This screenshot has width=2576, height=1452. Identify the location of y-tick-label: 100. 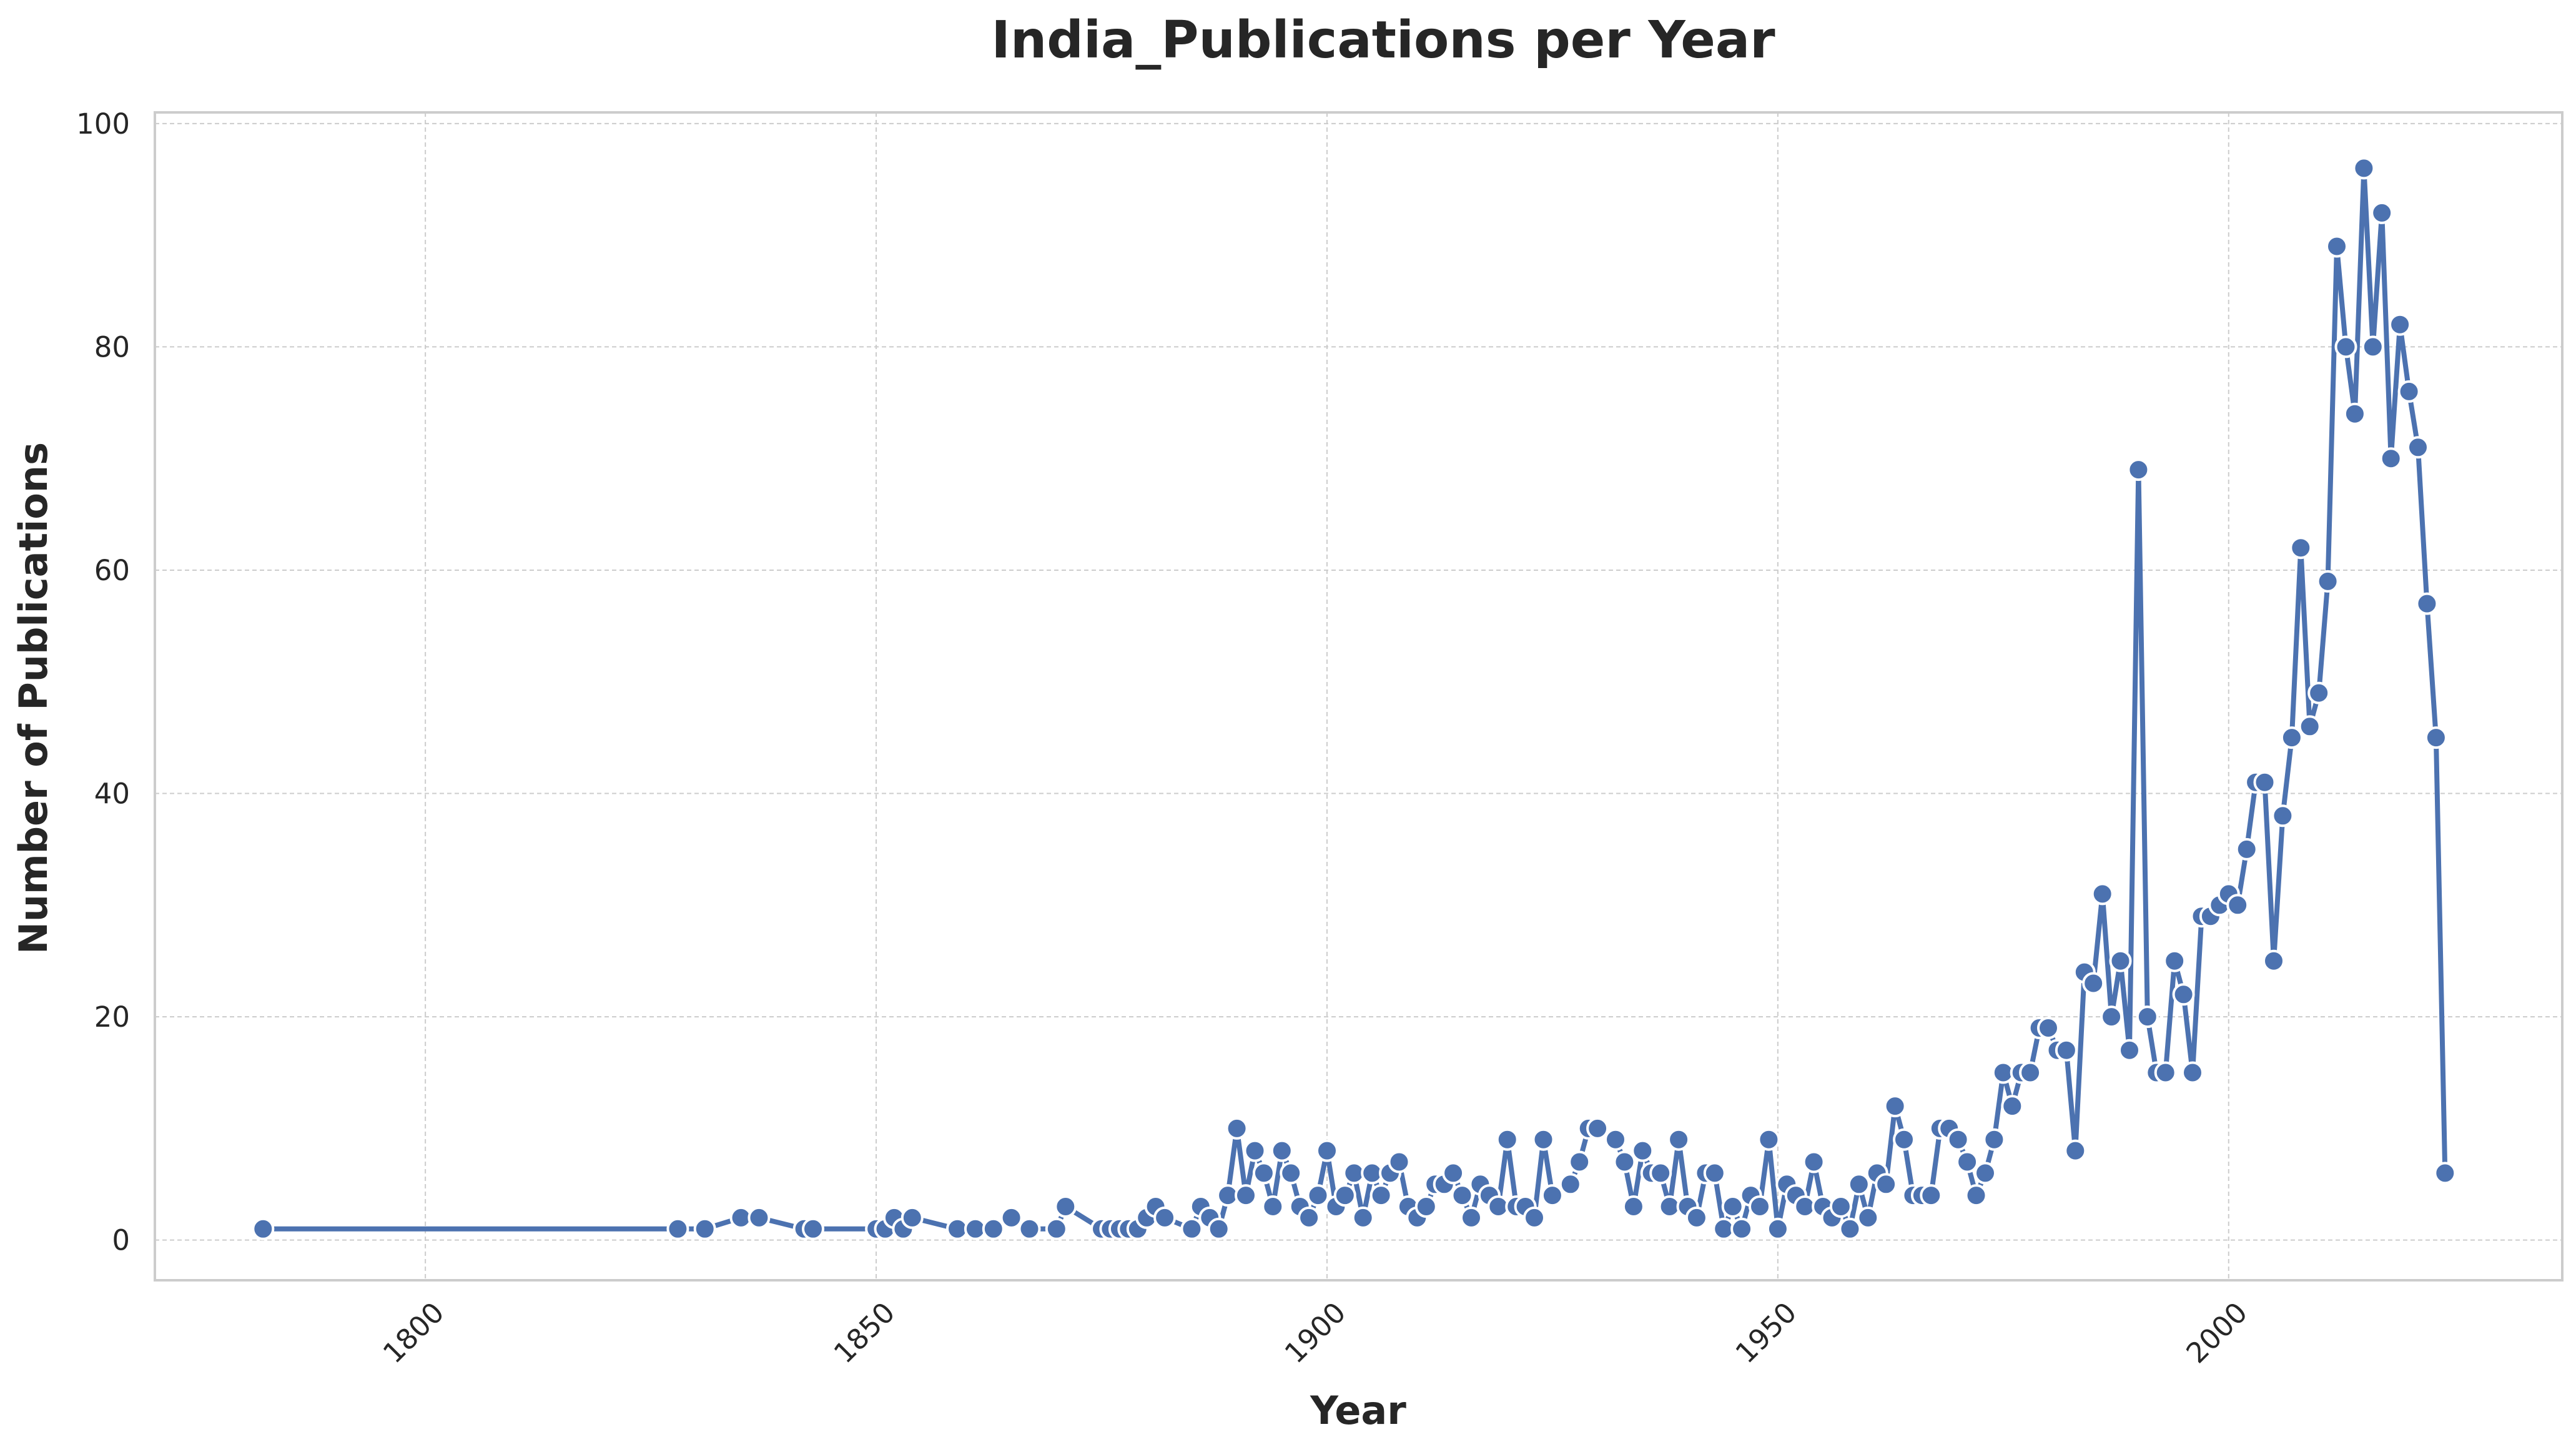
(103, 124).